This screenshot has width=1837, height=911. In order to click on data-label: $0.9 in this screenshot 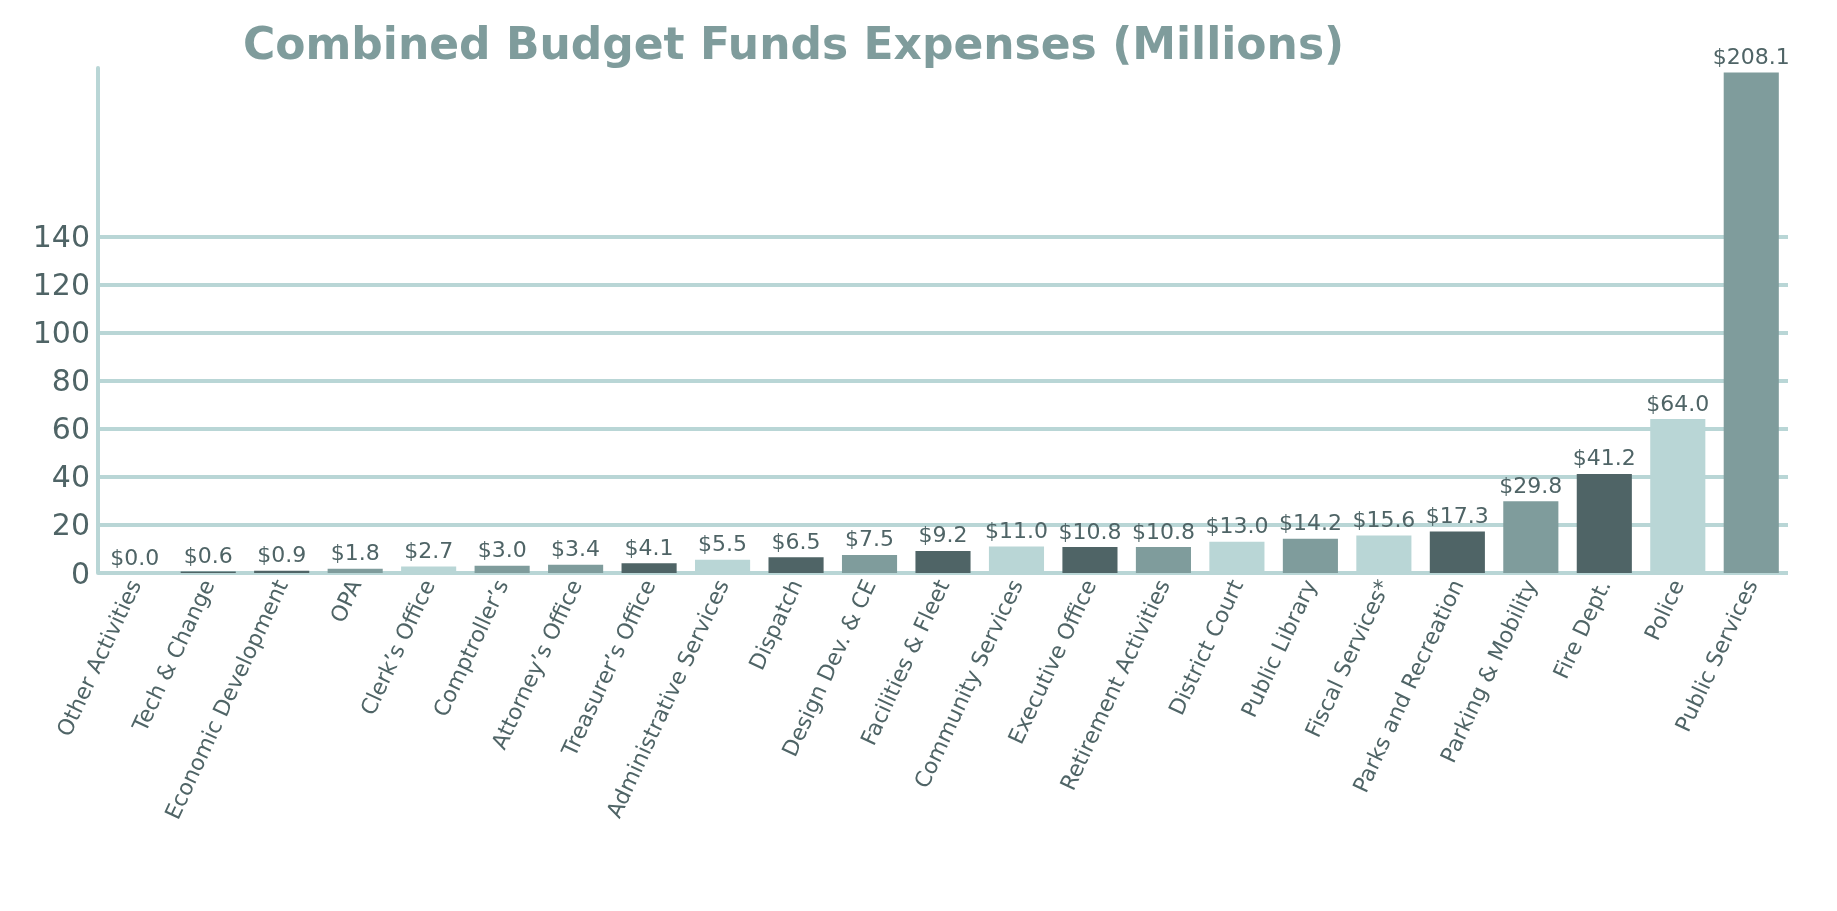, I will do `click(282, 555)`.